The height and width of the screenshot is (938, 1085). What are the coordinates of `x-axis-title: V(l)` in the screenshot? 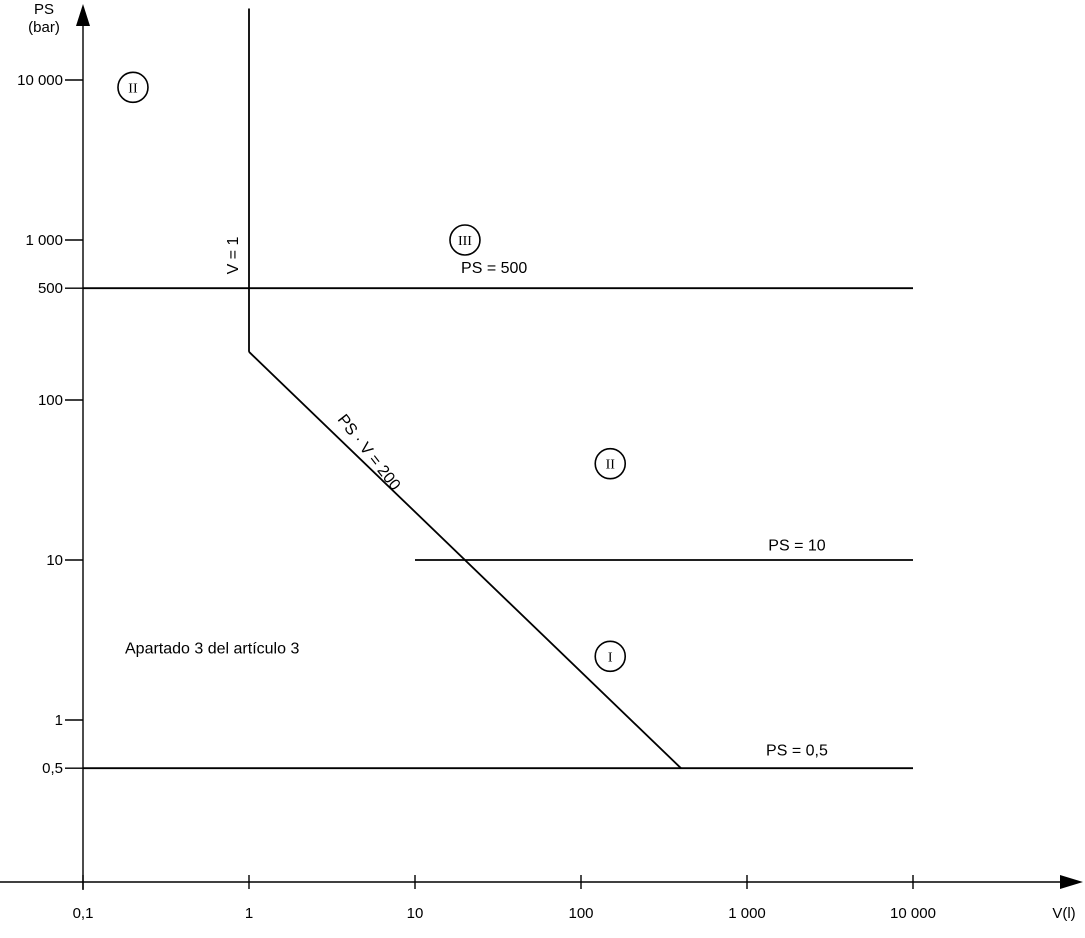 It's located at (1063, 913).